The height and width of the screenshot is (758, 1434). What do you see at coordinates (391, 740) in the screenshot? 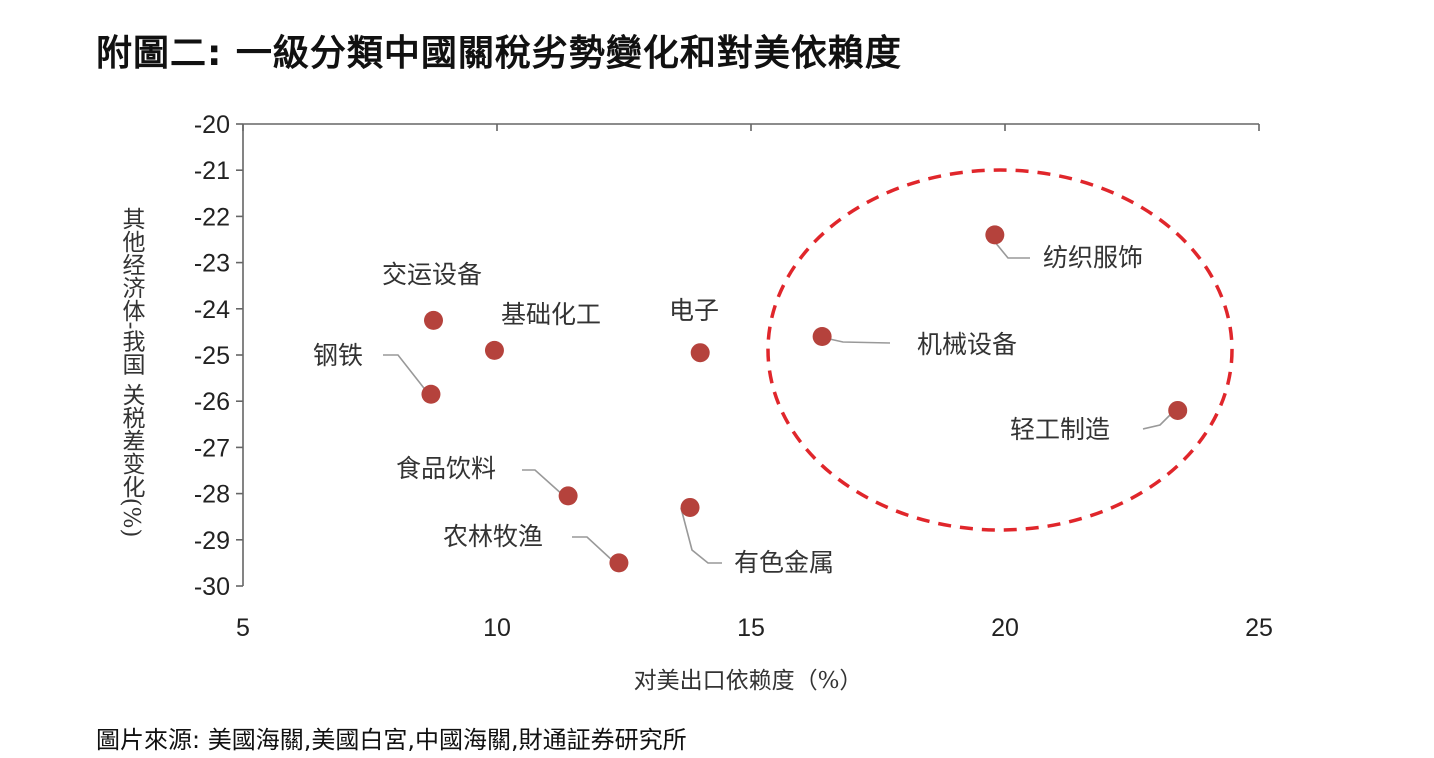
I see `source-note: 圖片來源: 美國海關,美國白宮,中國海關,財通証券研究所` at bounding box center [391, 740].